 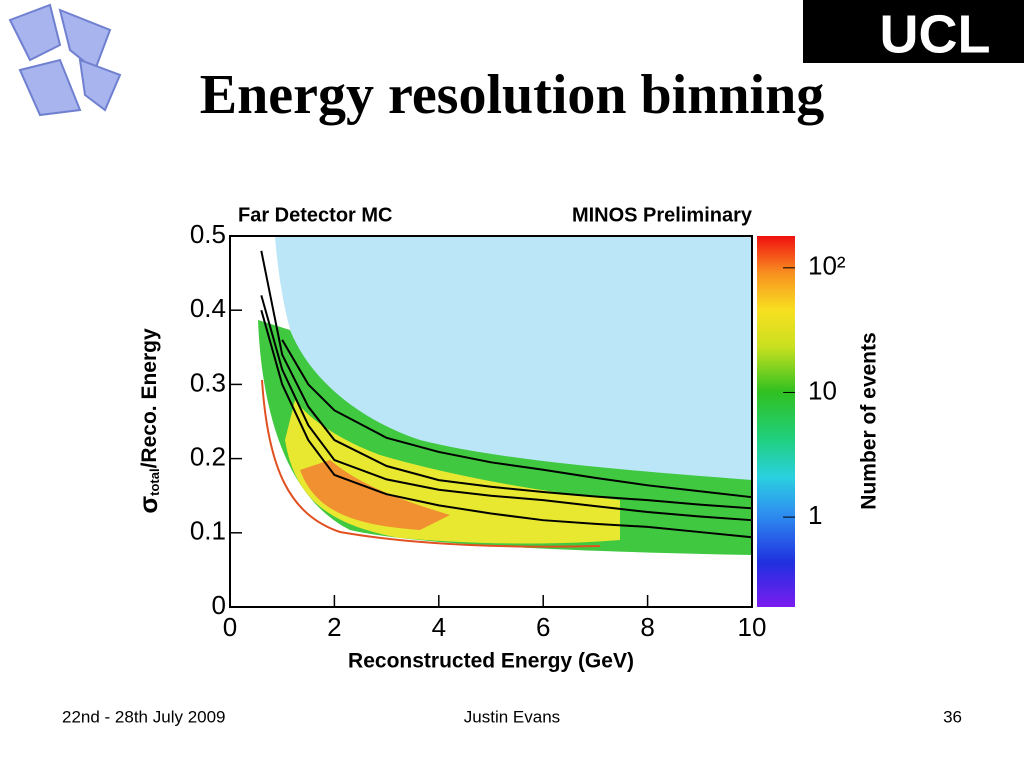 What do you see at coordinates (512, 716) in the screenshot?
I see `footer-author: Justin Evans` at bounding box center [512, 716].